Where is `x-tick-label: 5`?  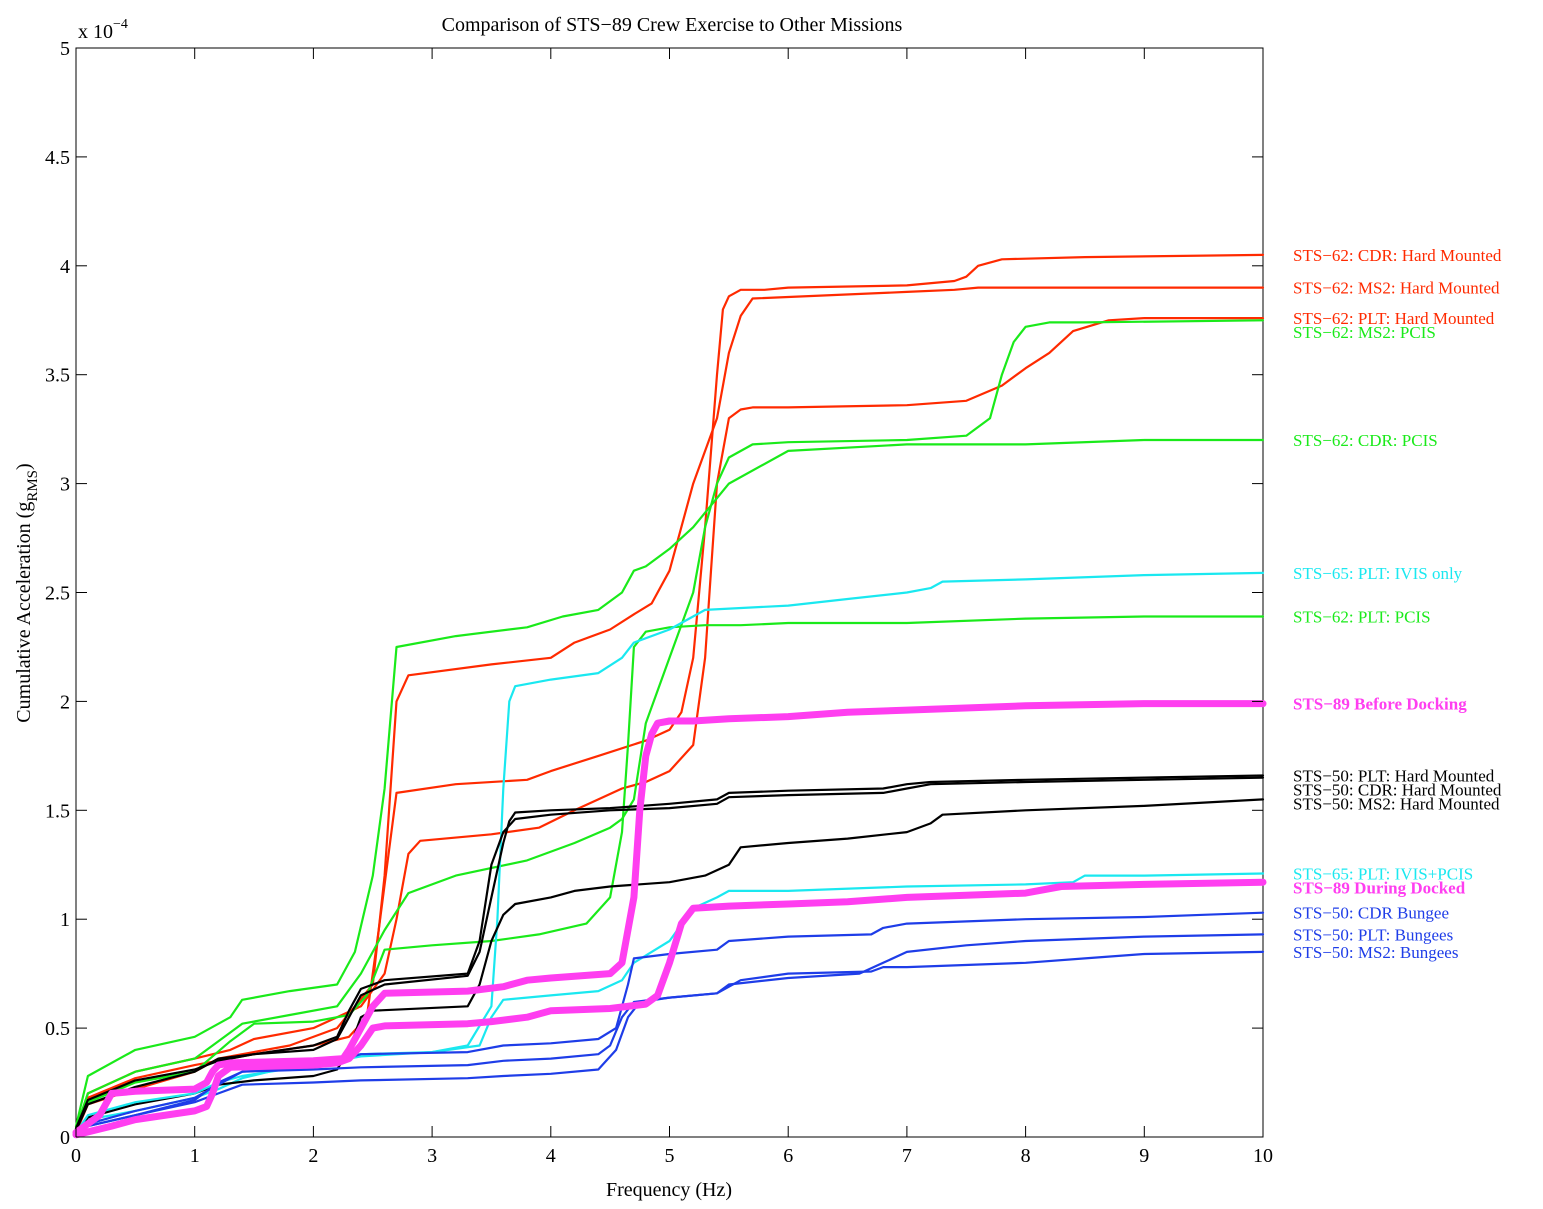 x-tick-label: 5 is located at coordinates (670, 1156).